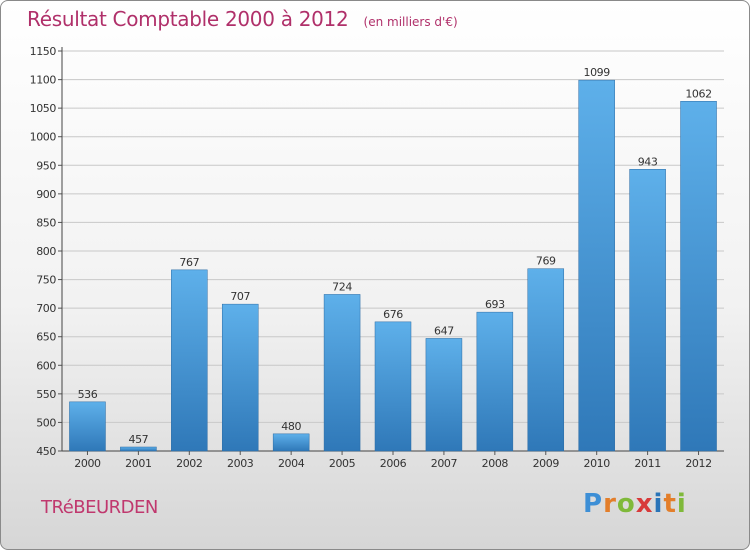  What do you see at coordinates (138, 463) in the screenshot?
I see `x-tick-label: 2001` at bounding box center [138, 463].